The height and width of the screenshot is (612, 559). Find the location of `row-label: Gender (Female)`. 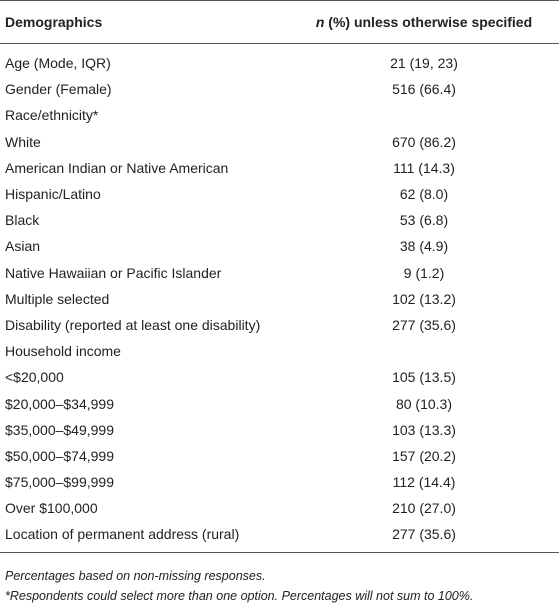

row-label: Gender (Female) is located at coordinates (58, 89).